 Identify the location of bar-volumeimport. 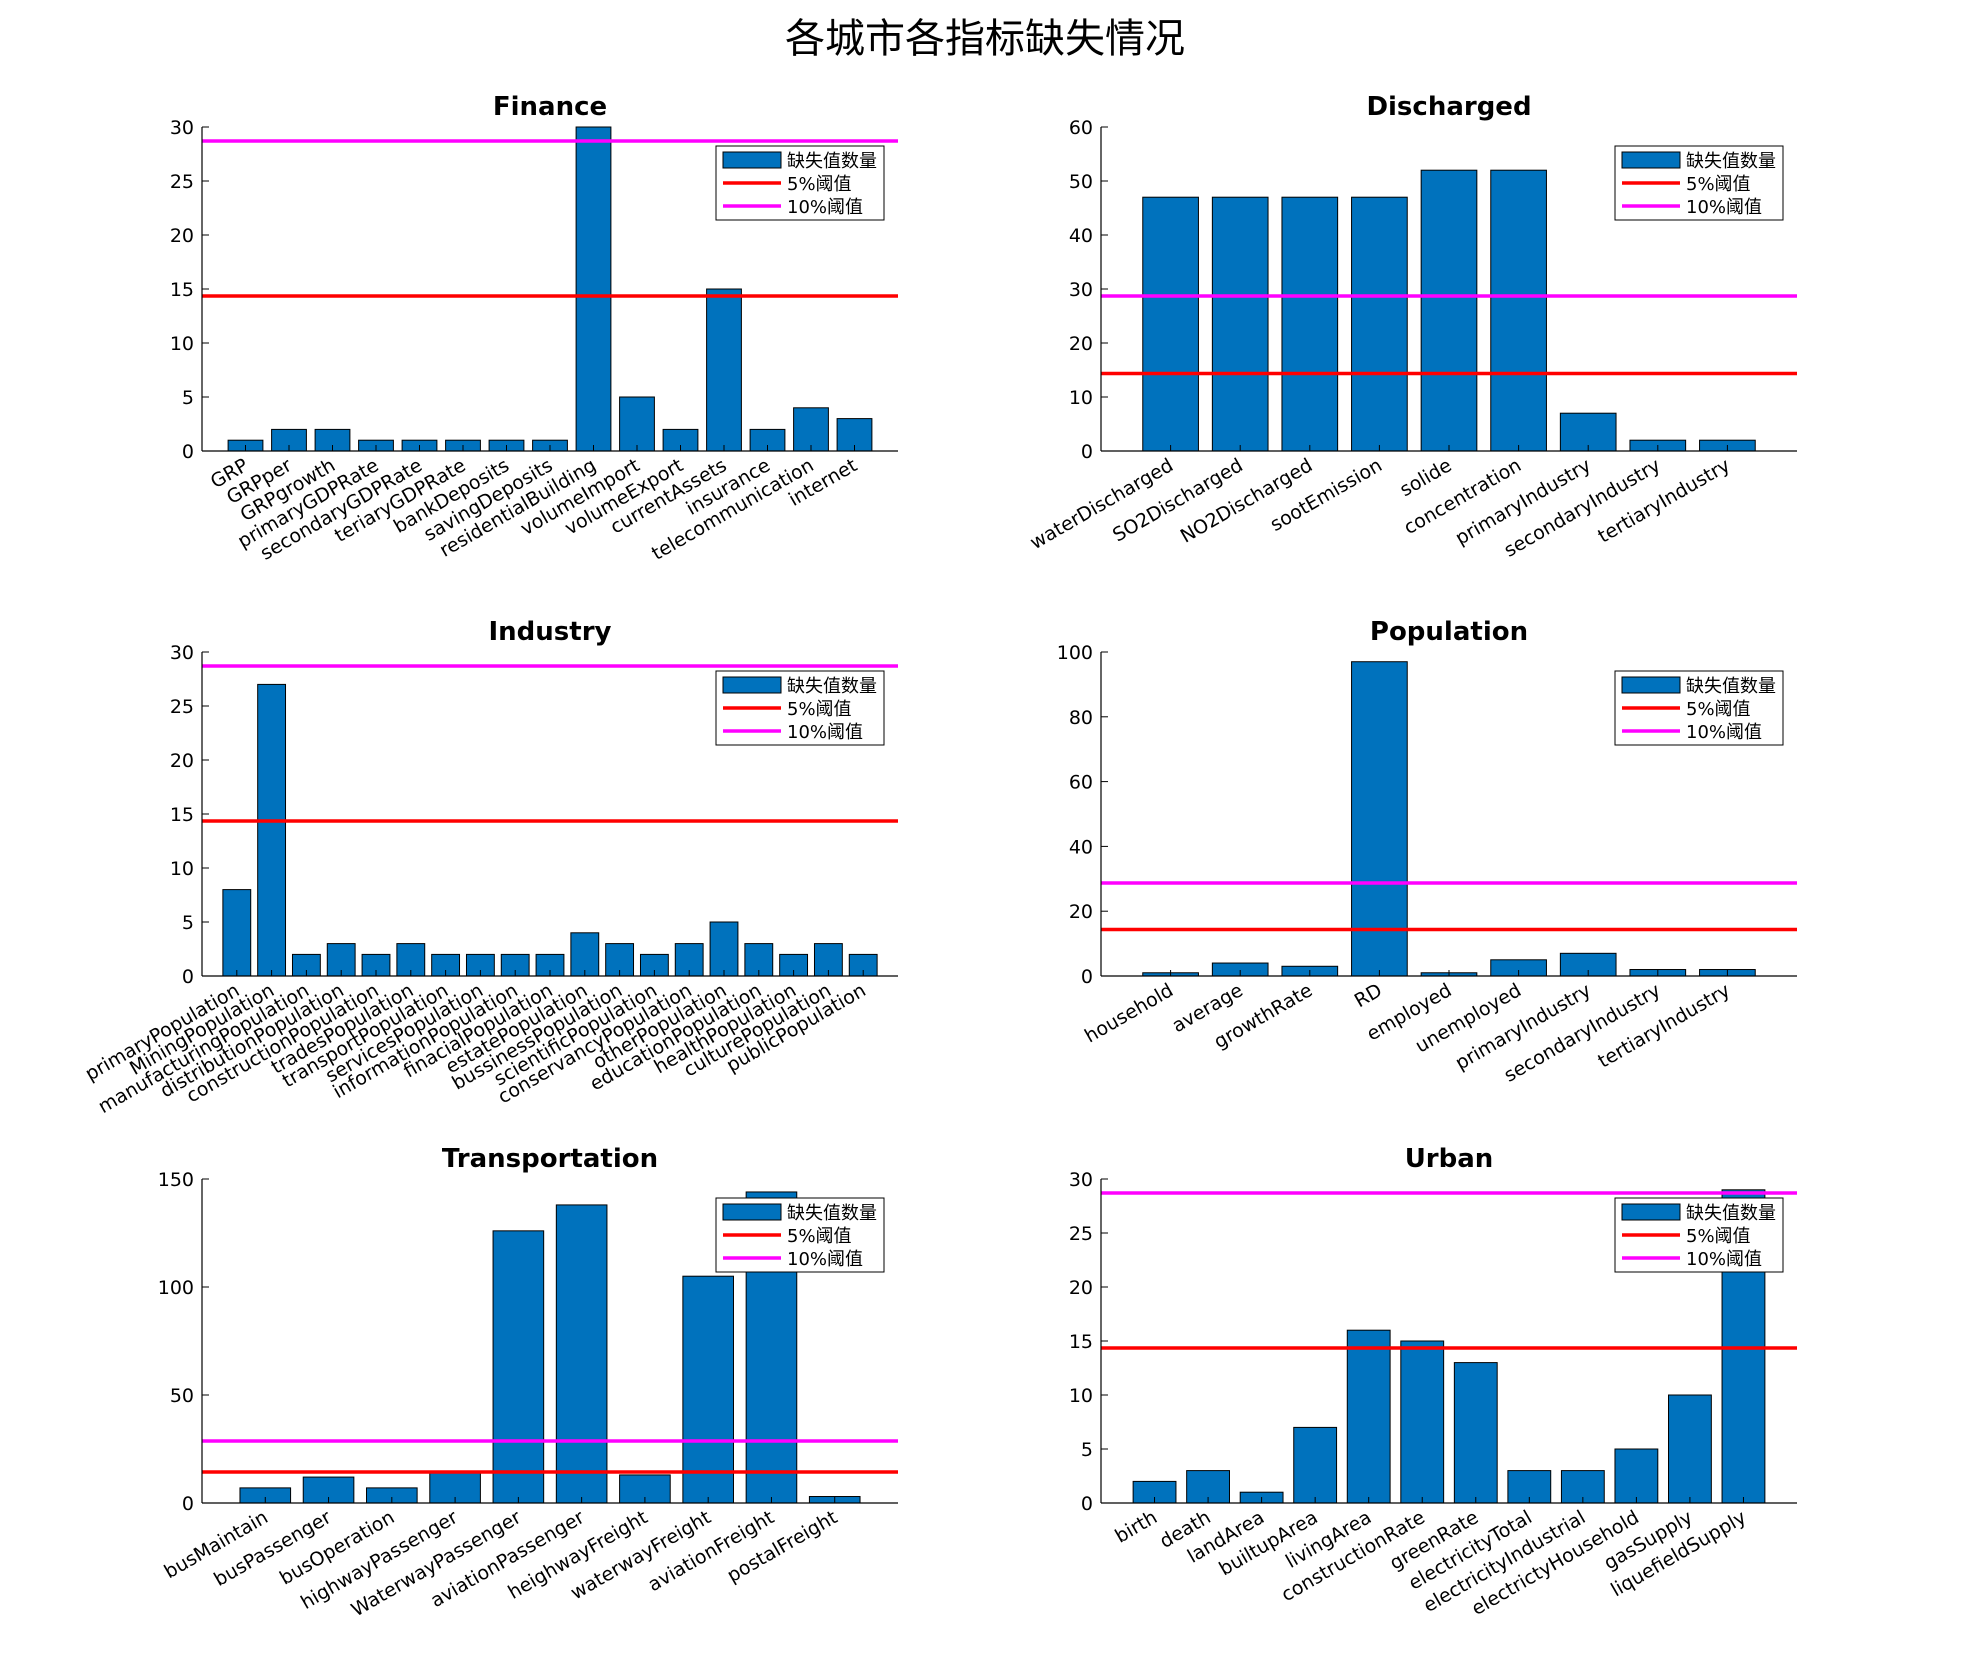
(637, 424).